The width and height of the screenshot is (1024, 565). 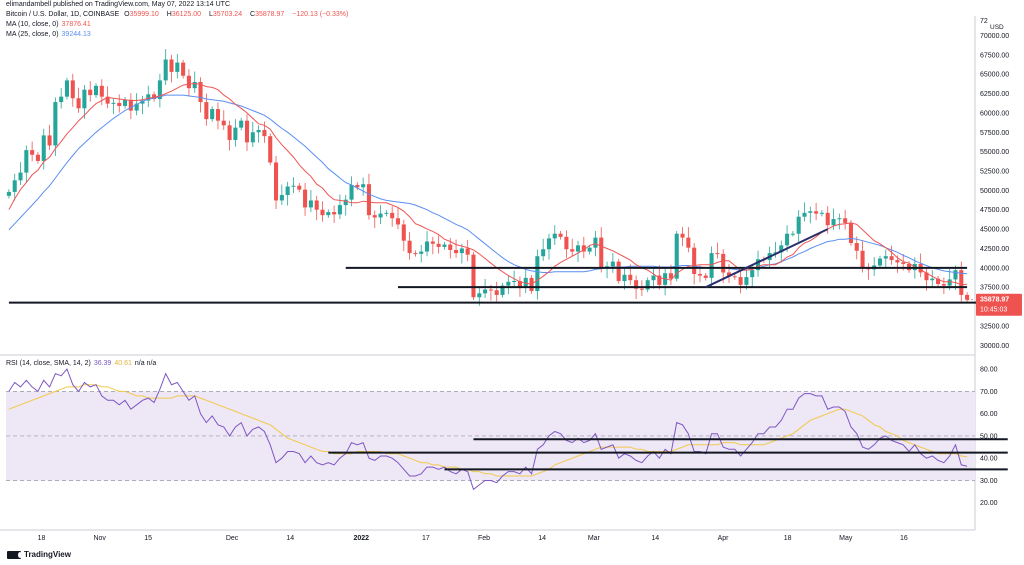 I want to click on time-tick-label: Nov, so click(x=99, y=538).